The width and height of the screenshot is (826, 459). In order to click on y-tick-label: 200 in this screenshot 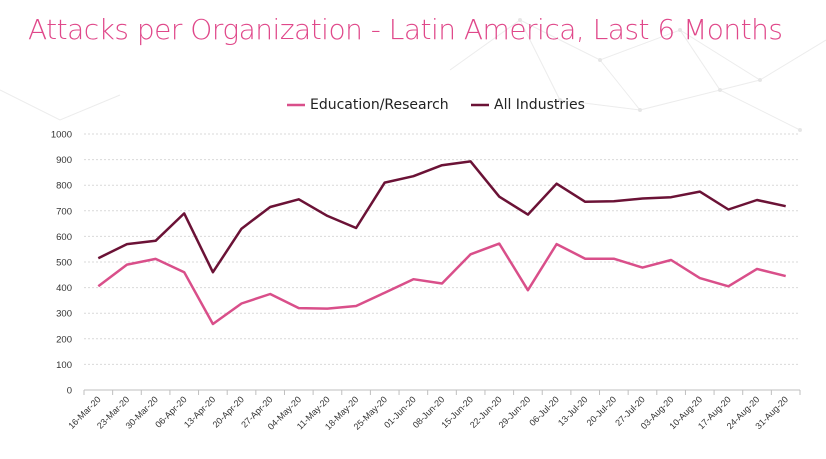, I will do `click(64, 339)`.